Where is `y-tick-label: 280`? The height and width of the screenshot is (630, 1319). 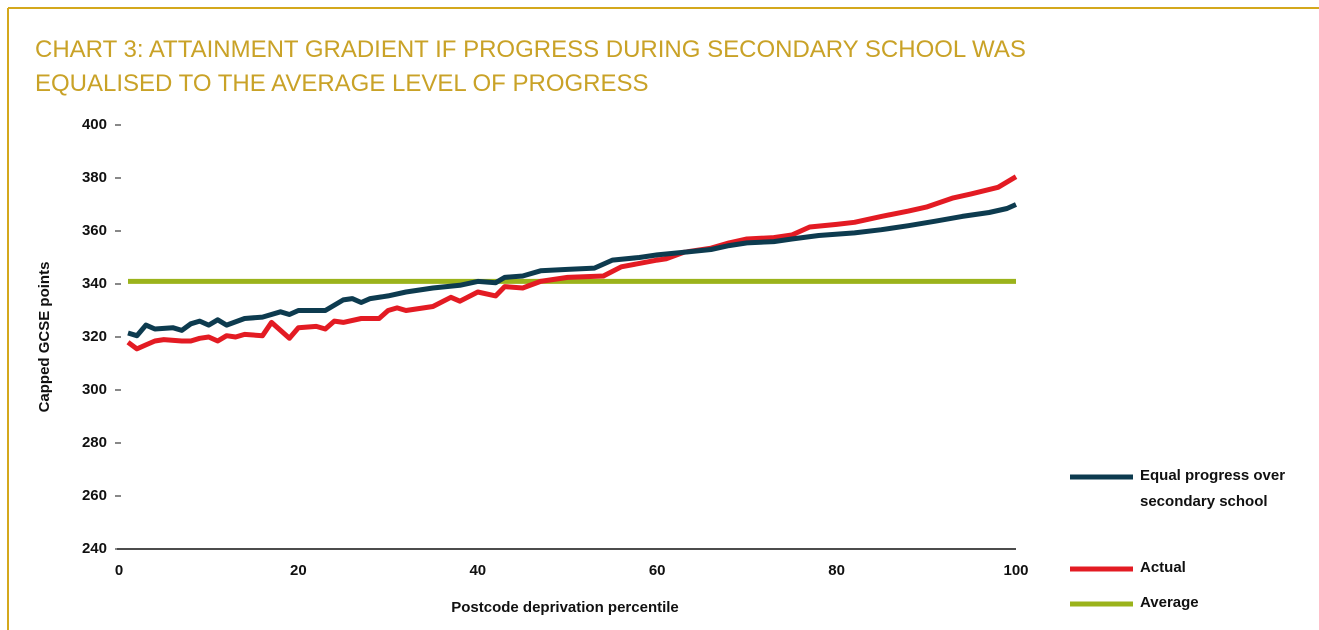
y-tick-label: 280 is located at coordinates (94, 442).